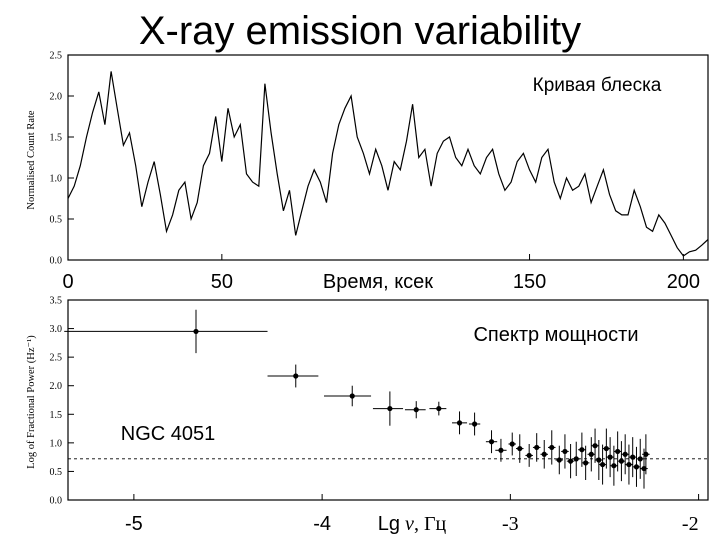  Describe the element at coordinates (56, 301) in the screenshot. I see `power-spectrum-y-tick-label: 3.5` at that location.